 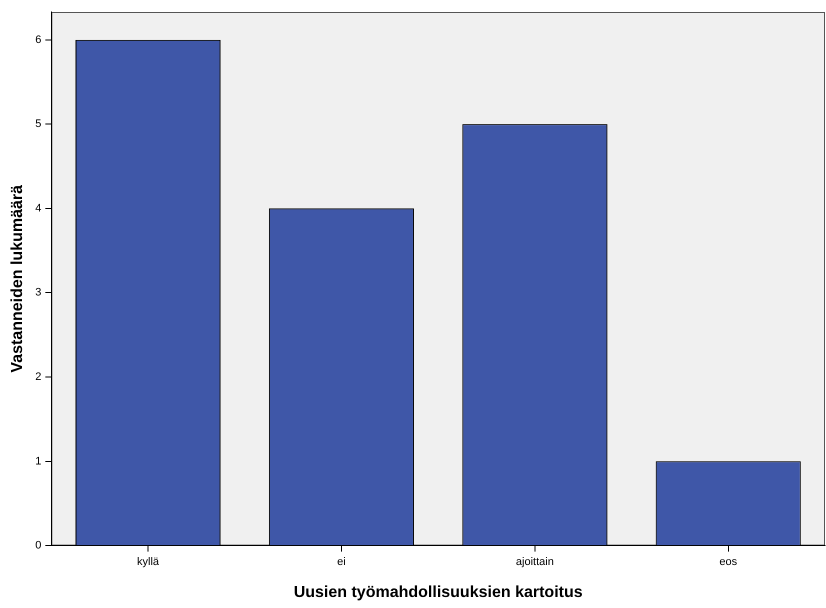 What do you see at coordinates (341, 562) in the screenshot?
I see `x-tick-label: ei` at bounding box center [341, 562].